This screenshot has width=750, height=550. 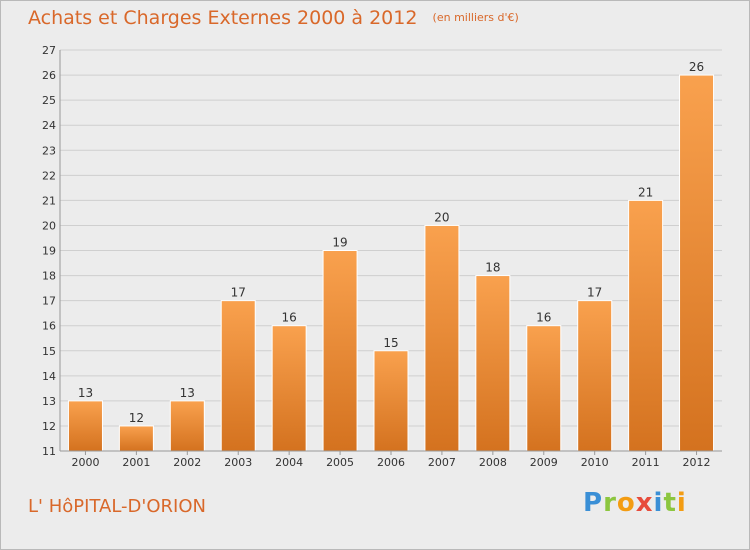 What do you see at coordinates (697, 462) in the screenshot?
I see `x-tick-label: 2012` at bounding box center [697, 462].